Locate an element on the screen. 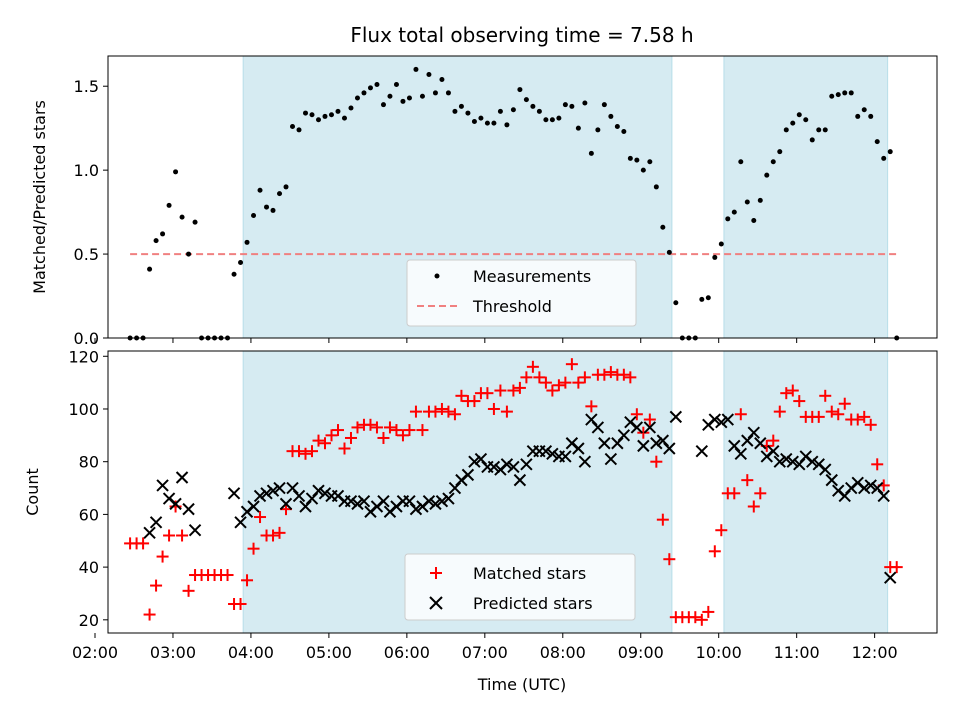 This screenshot has width=960, height=720. bottom-y-axis-label: Count is located at coordinates (32, 492).